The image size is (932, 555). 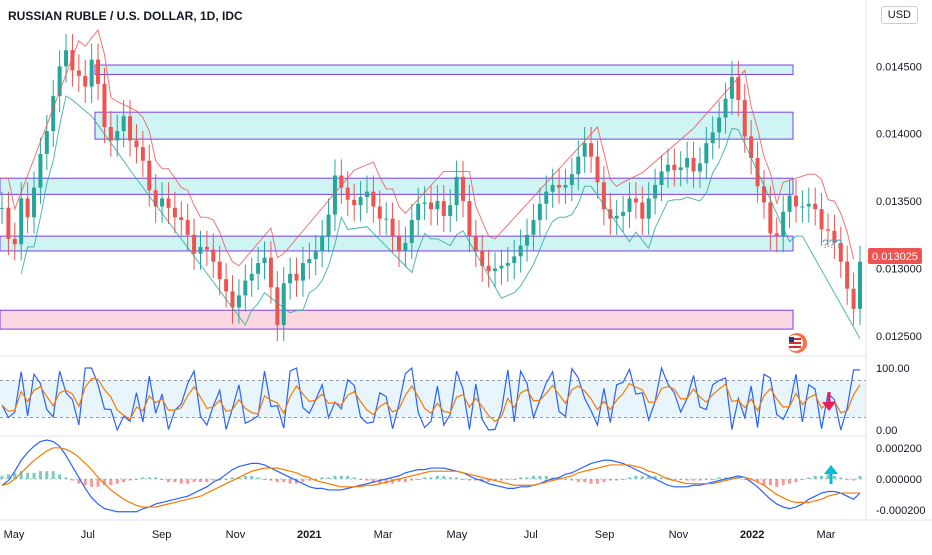 I want to click on x-tick-label: Nov, so click(x=679, y=535).